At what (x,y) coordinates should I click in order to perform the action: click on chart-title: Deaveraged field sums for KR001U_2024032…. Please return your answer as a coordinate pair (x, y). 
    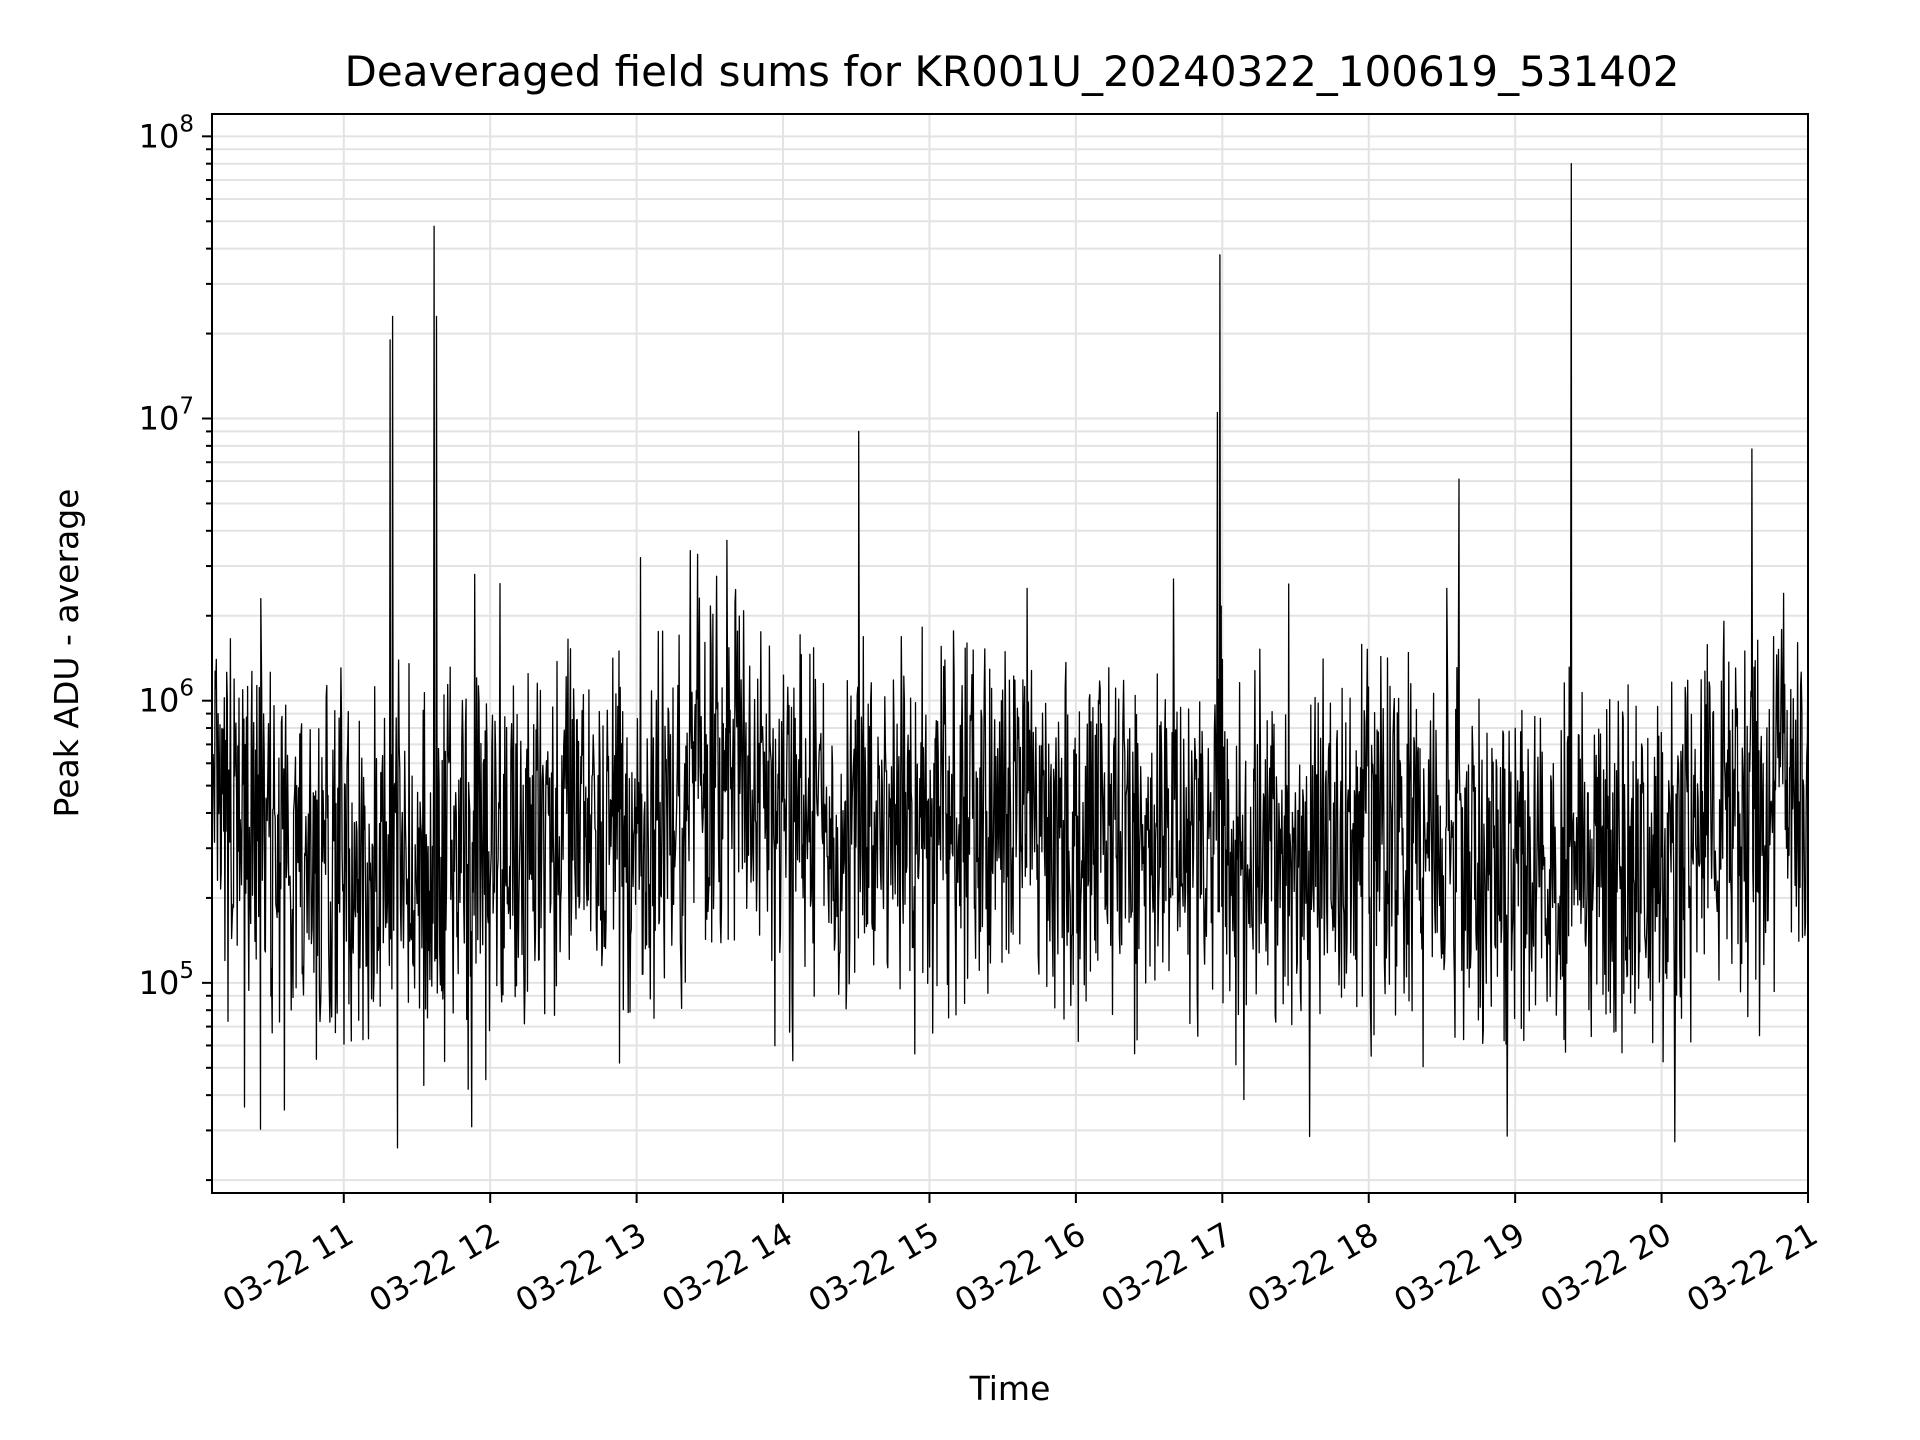
    Looking at the image, I should click on (1012, 71).